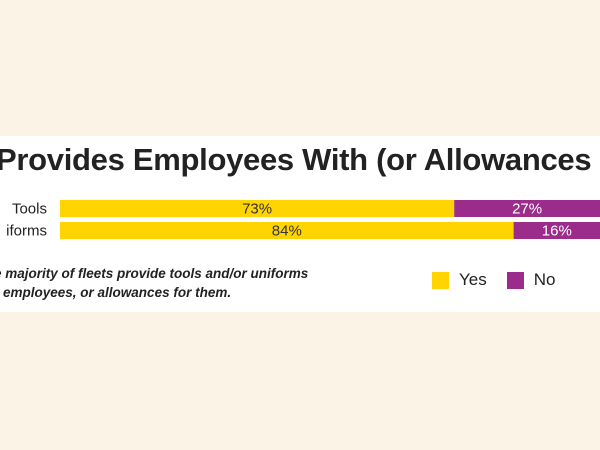 This screenshot has height=450, width=600. Describe the element at coordinates (531, 280) in the screenshot. I see `legend-item-no: No` at that location.